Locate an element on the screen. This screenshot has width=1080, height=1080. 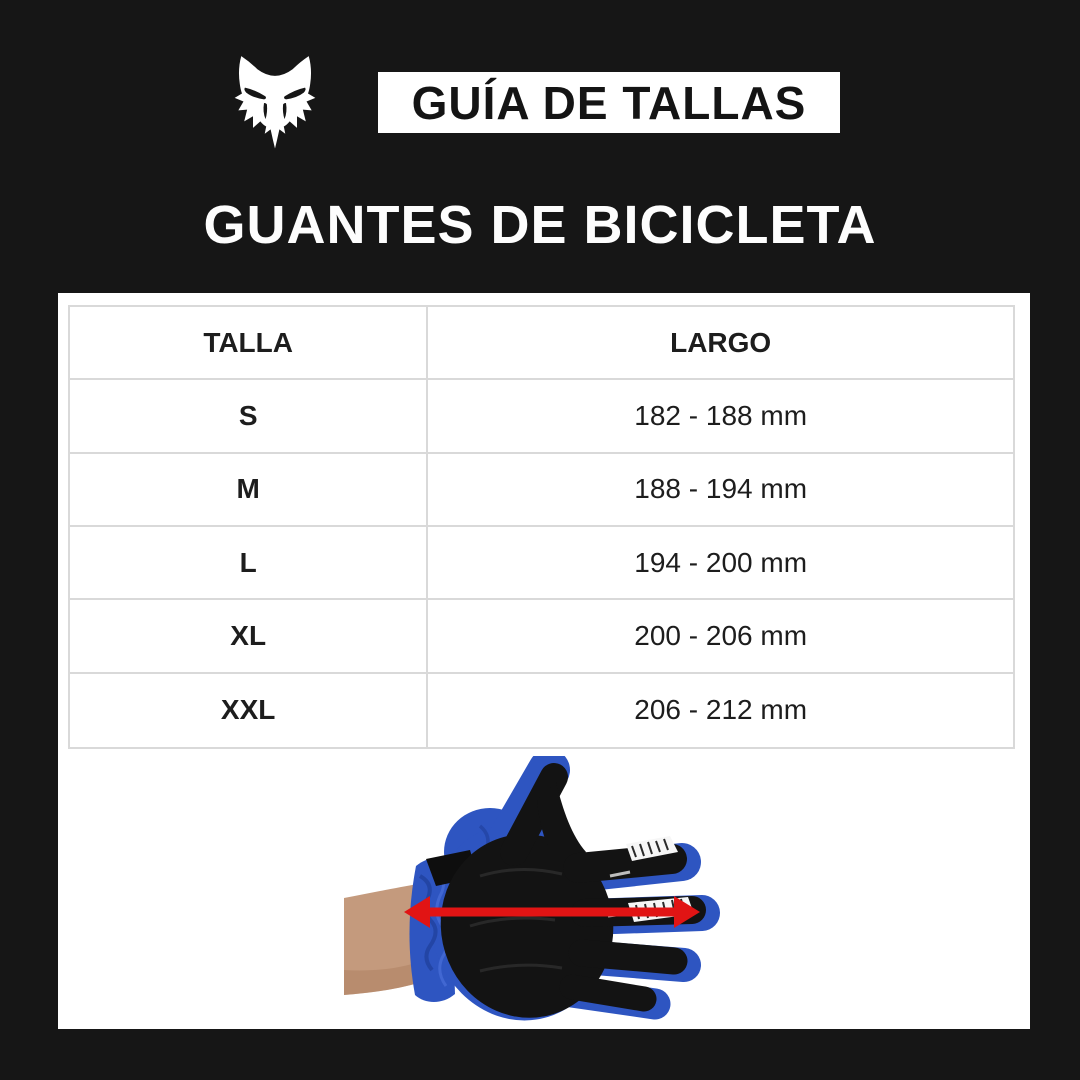
length-cell-xxl: 206 - 212 mm is located at coordinates (721, 710).